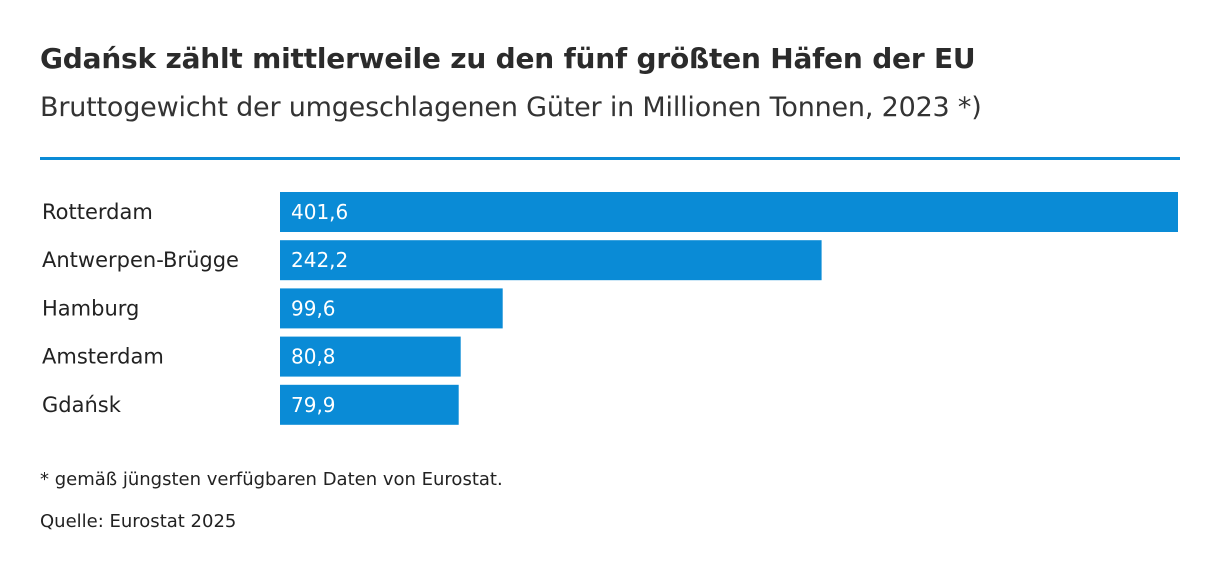  What do you see at coordinates (97, 212) in the screenshot?
I see `category-label: Rotterdam` at bounding box center [97, 212].